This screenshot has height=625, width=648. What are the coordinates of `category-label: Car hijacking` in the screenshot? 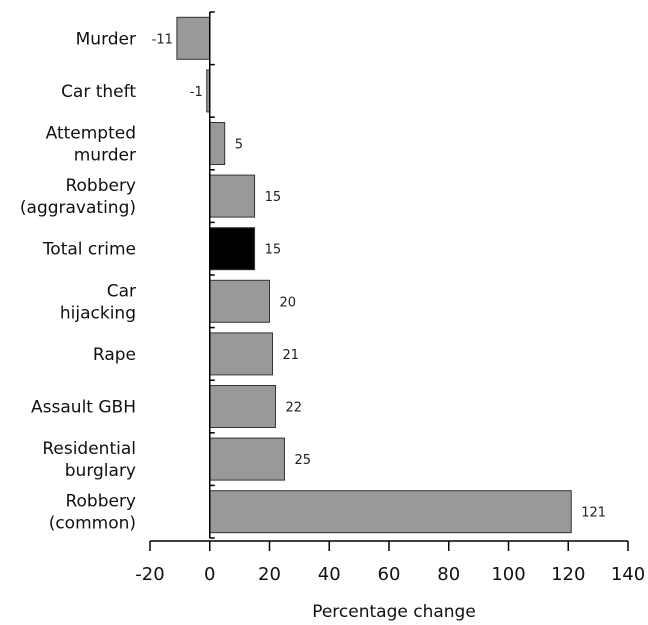 It's located at (98, 302).